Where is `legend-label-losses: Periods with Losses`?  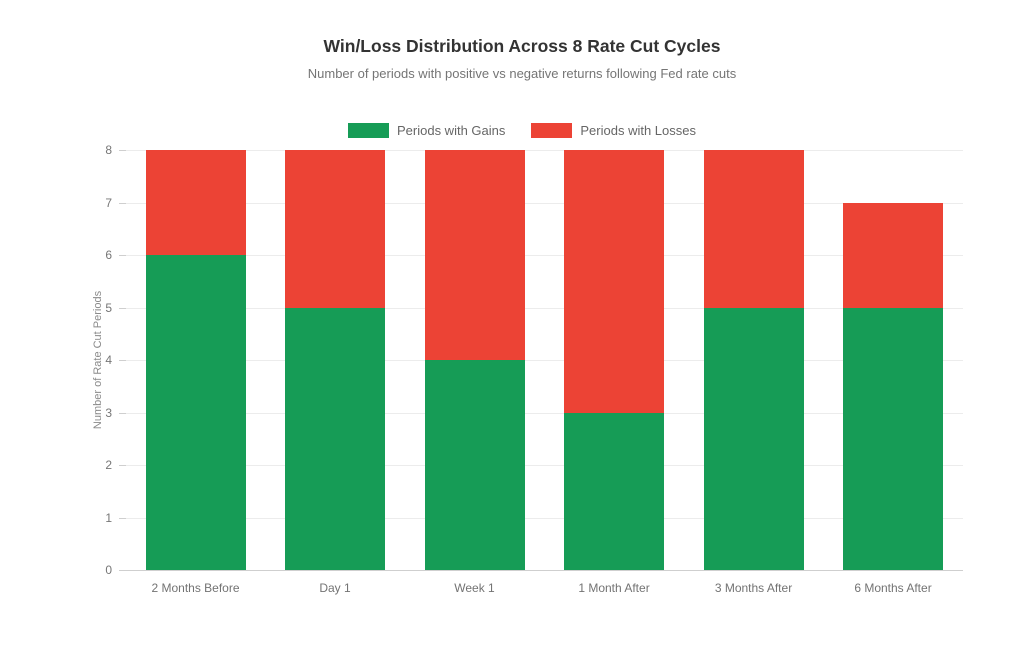
legend-label-losses: Periods with Losses is located at coordinates (638, 130).